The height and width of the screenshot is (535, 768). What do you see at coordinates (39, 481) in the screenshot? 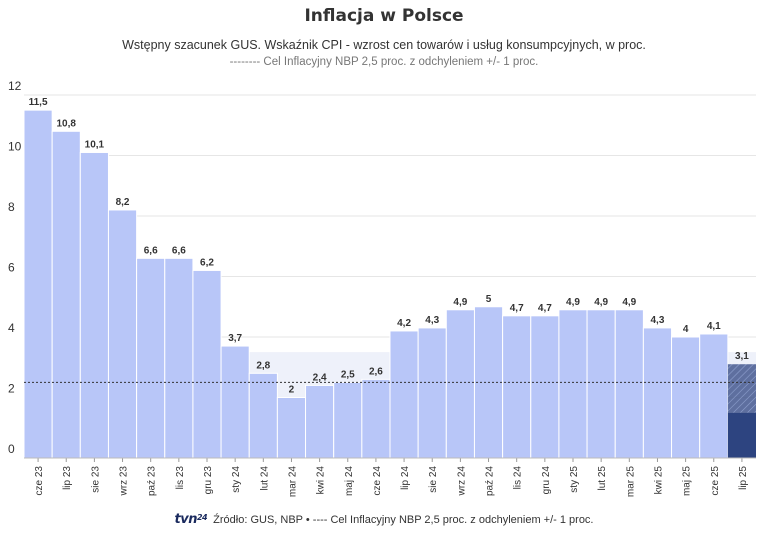
I see `x-tick-label: cze 23` at bounding box center [39, 481].